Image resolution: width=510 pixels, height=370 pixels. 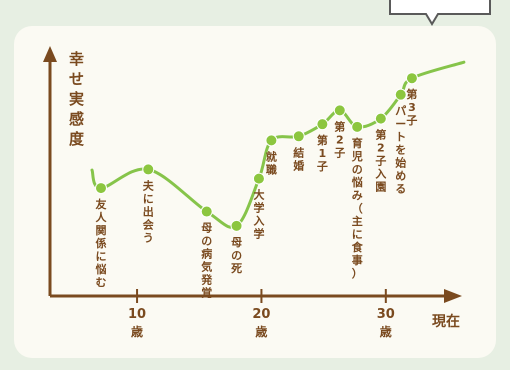 What do you see at coordinates (386, 314) in the screenshot?
I see `x-tick-label: 30` at bounding box center [386, 314].